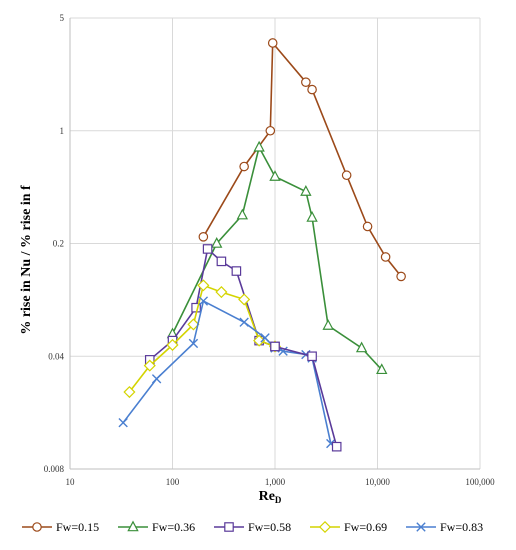  What do you see at coordinates (461, 527) in the screenshot?
I see `legend-label: Fw=0.83` at bounding box center [461, 527].